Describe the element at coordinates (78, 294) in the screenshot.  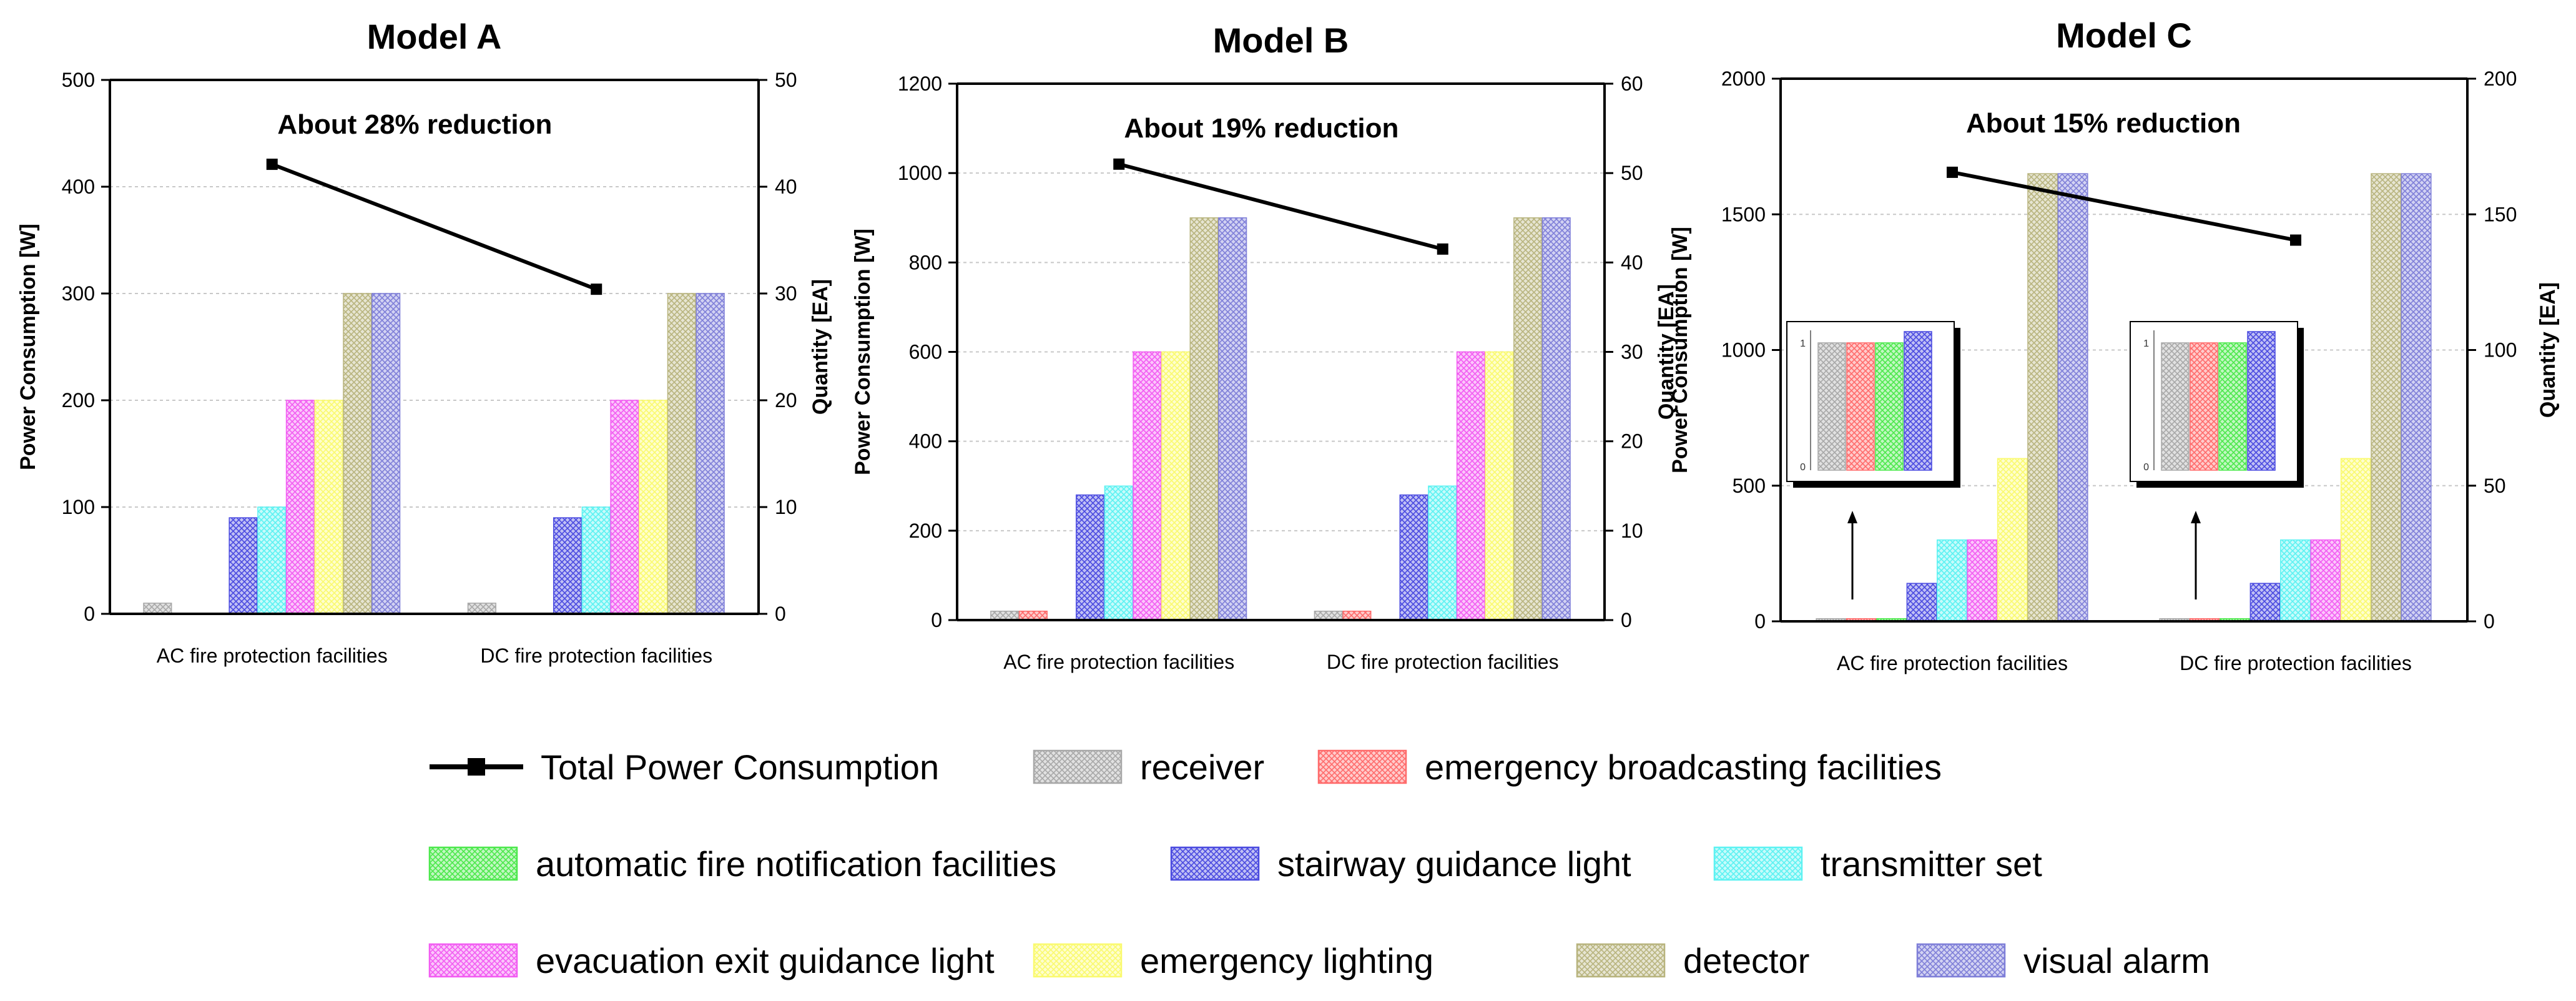
I see `left-tick-label: 300` at that location.